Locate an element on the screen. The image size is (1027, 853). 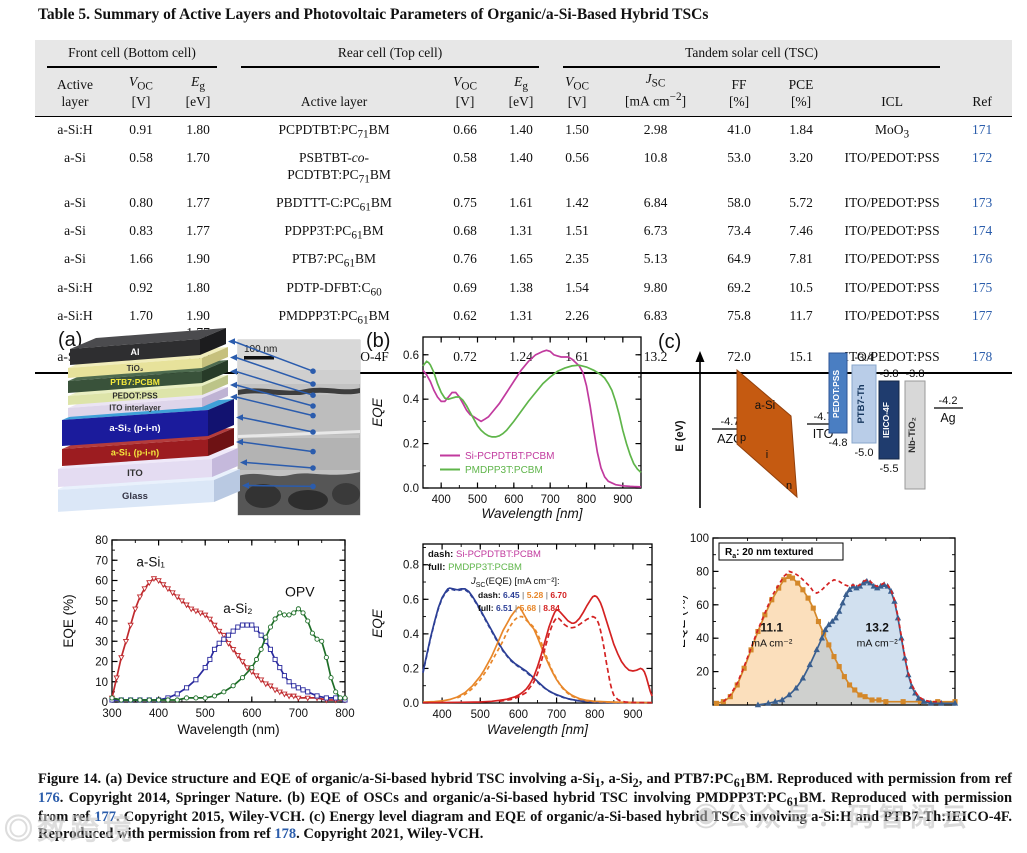
a-si-n-label: n is located at coordinates (789, 486).